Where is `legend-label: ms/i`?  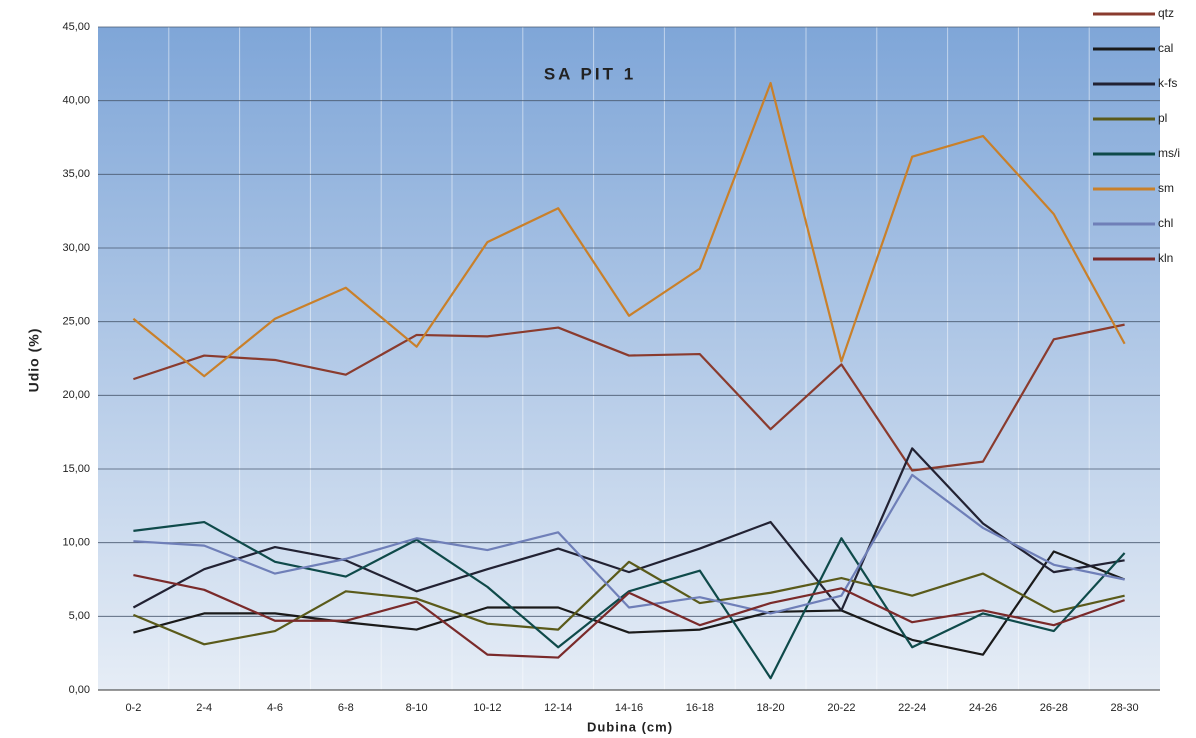
legend-label: ms/i is located at coordinates (1169, 153).